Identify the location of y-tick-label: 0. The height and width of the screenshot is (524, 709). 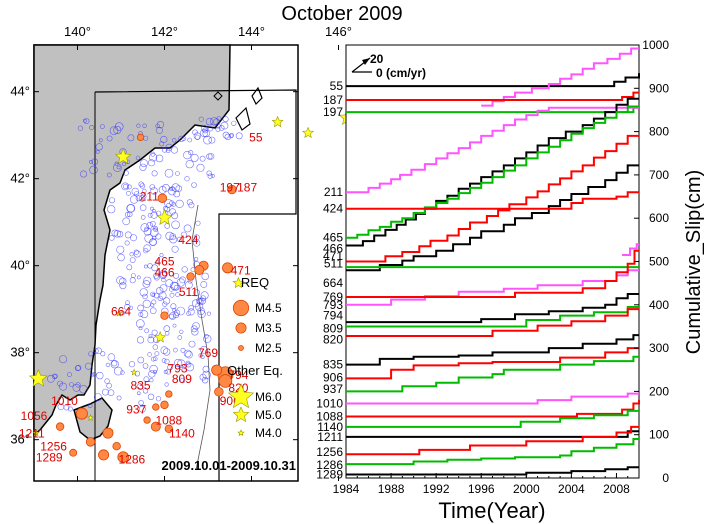
(665, 478).